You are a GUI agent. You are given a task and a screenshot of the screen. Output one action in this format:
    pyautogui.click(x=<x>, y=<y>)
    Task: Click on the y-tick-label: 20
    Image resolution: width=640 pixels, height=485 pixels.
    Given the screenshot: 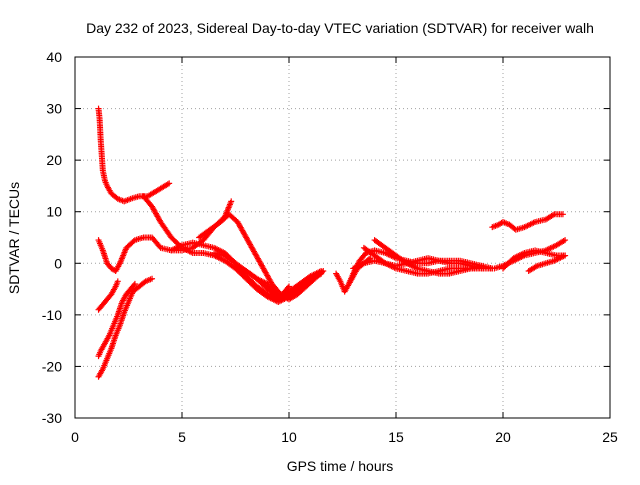 What is the action you would take?
    pyautogui.click(x=54, y=160)
    